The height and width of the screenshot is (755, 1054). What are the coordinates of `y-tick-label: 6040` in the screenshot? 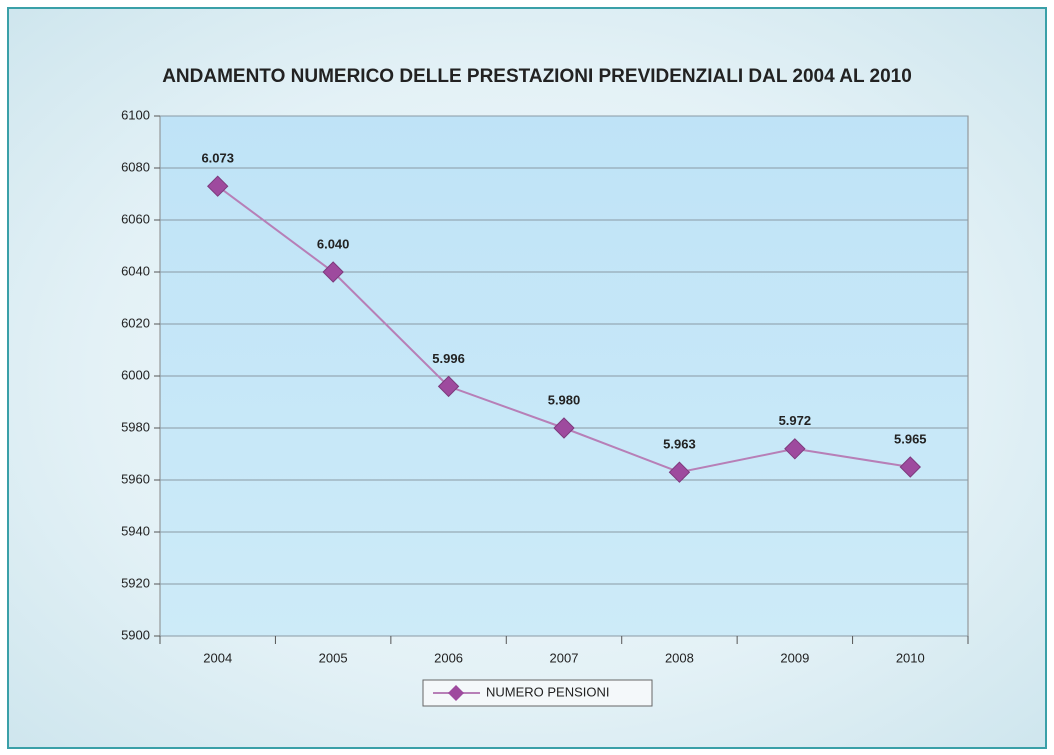 It's located at (135, 270).